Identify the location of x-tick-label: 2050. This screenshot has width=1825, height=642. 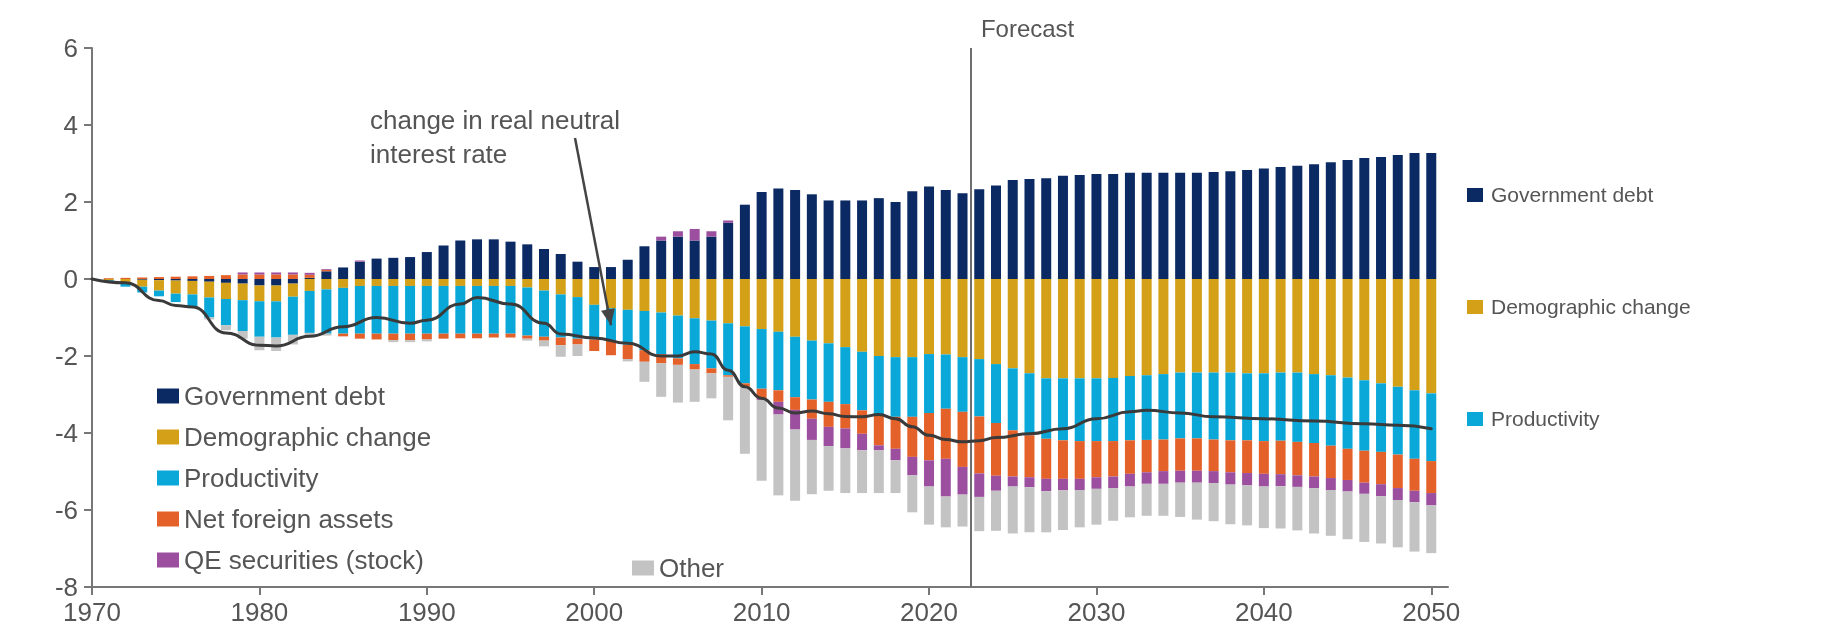
(1431, 612).